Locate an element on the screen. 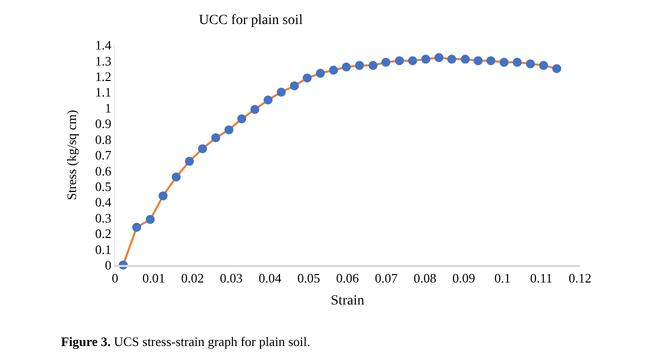  y-tick-label: 0.3 is located at coordinates (103, 218).